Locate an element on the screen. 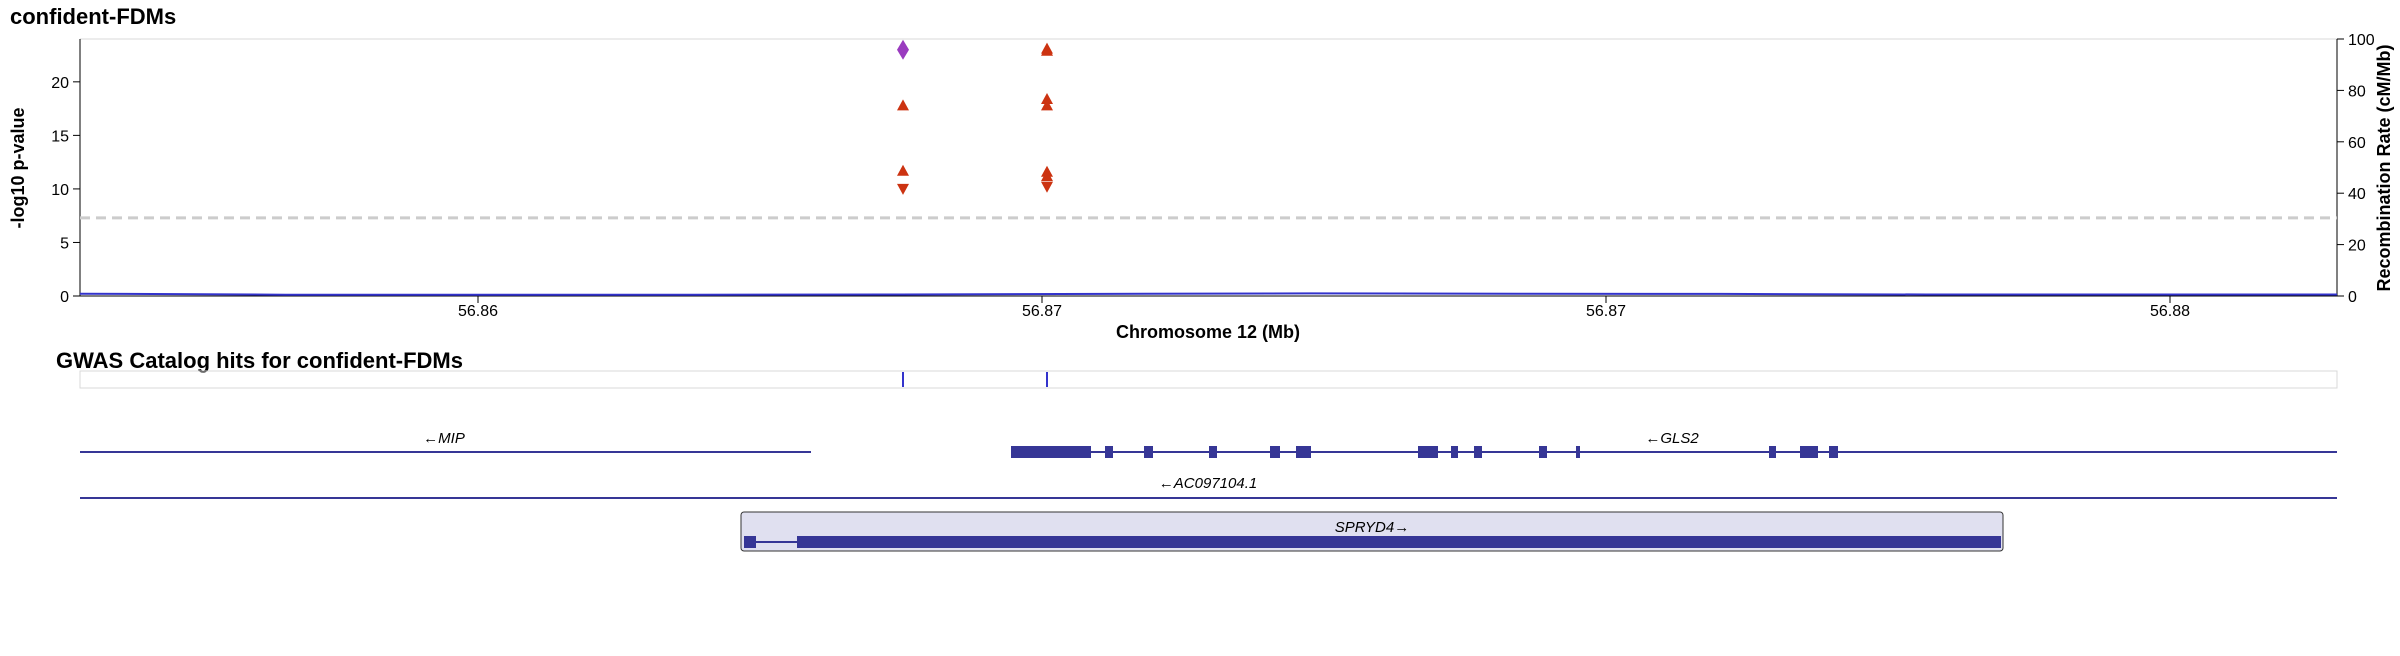 The image size is (2400, 656). y2-tick-label: 40 is located at coordinates (2357, 194).